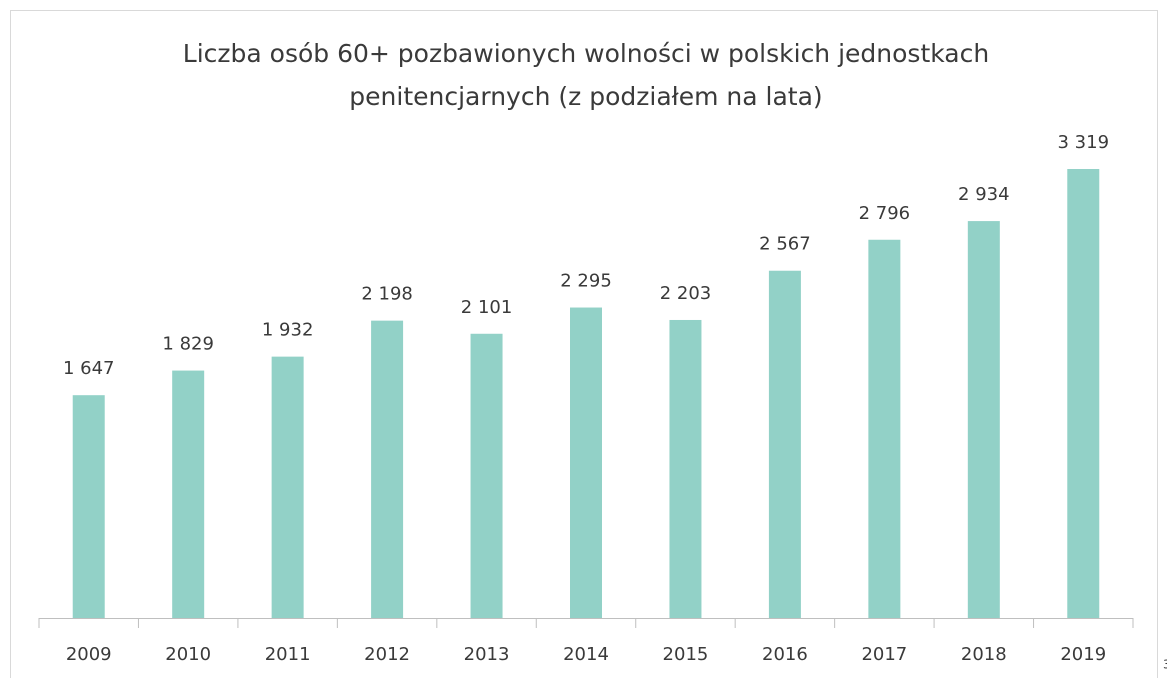 Image resolution: width=1167 pixels, height=678 pixels. Describe the element at coordinates (288, 654) in the screenshot. I see `x-tick-label: 2011` at that location.